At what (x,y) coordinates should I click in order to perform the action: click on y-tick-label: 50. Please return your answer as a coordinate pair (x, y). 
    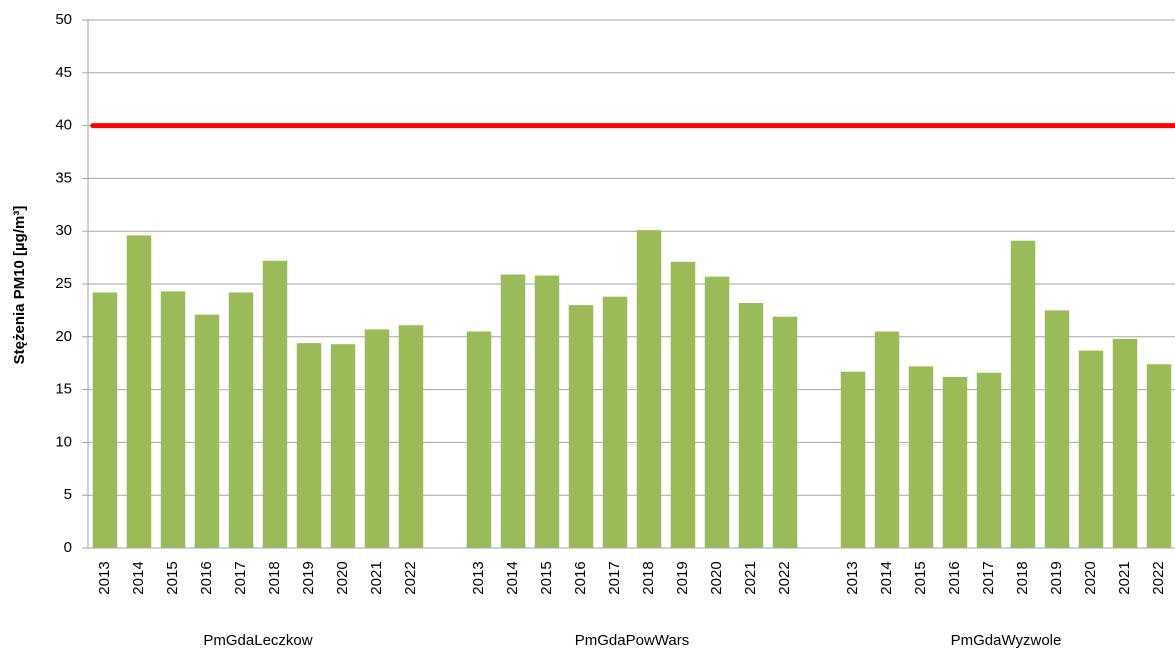
    Looking at the image, I should click on (63, 19).